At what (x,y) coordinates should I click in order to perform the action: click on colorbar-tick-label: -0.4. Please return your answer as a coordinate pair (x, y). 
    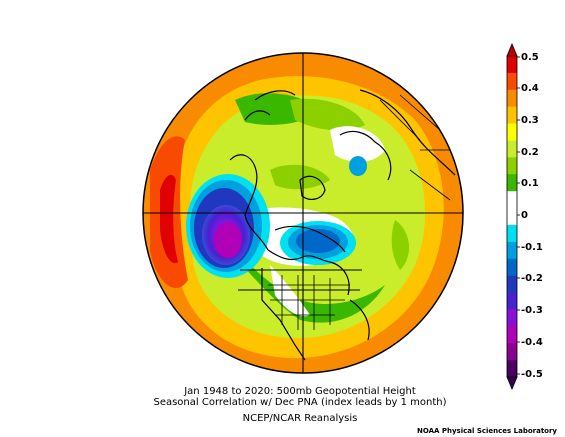
    Looking at the image, I should click on (532, 342).